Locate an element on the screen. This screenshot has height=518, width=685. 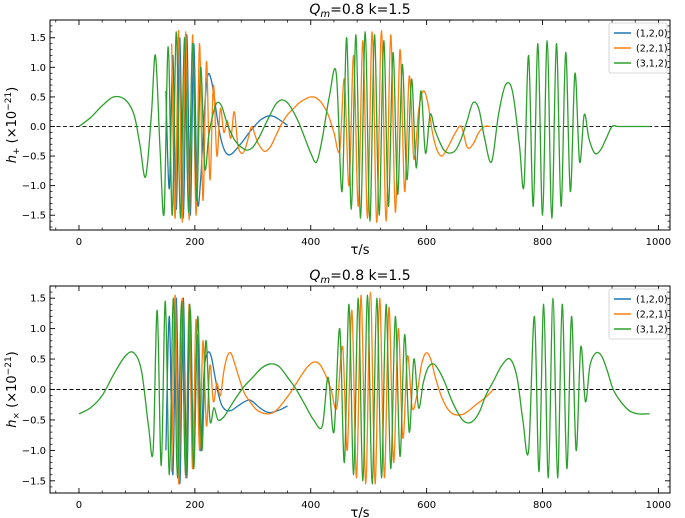
y-axis-label: h+ (×10−21) is located at coordinates (13, 125).